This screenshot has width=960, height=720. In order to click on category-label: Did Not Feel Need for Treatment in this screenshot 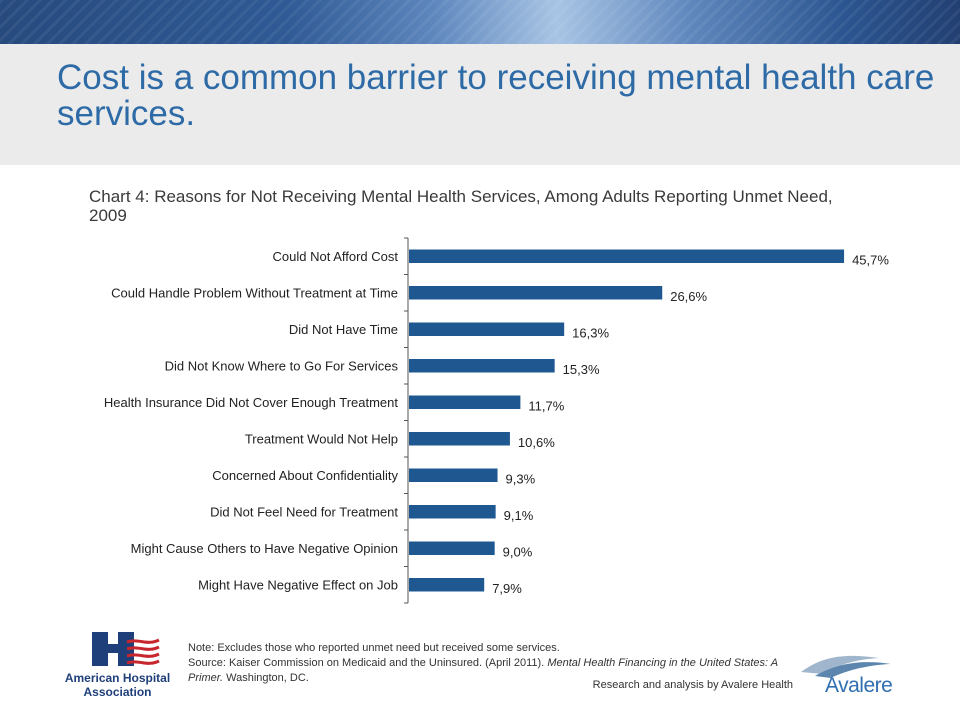, I will do `click(304, 511)`.